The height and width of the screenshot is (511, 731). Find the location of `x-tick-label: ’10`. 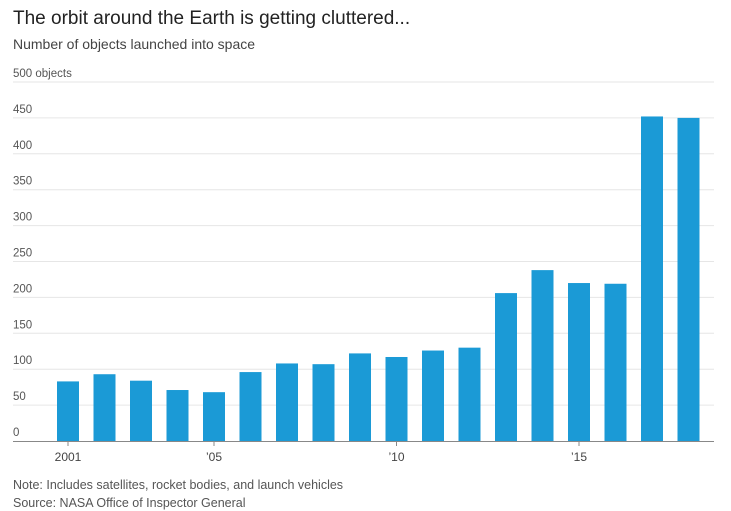

x-tick-label: ’10 is located at coordinates (396, 457).